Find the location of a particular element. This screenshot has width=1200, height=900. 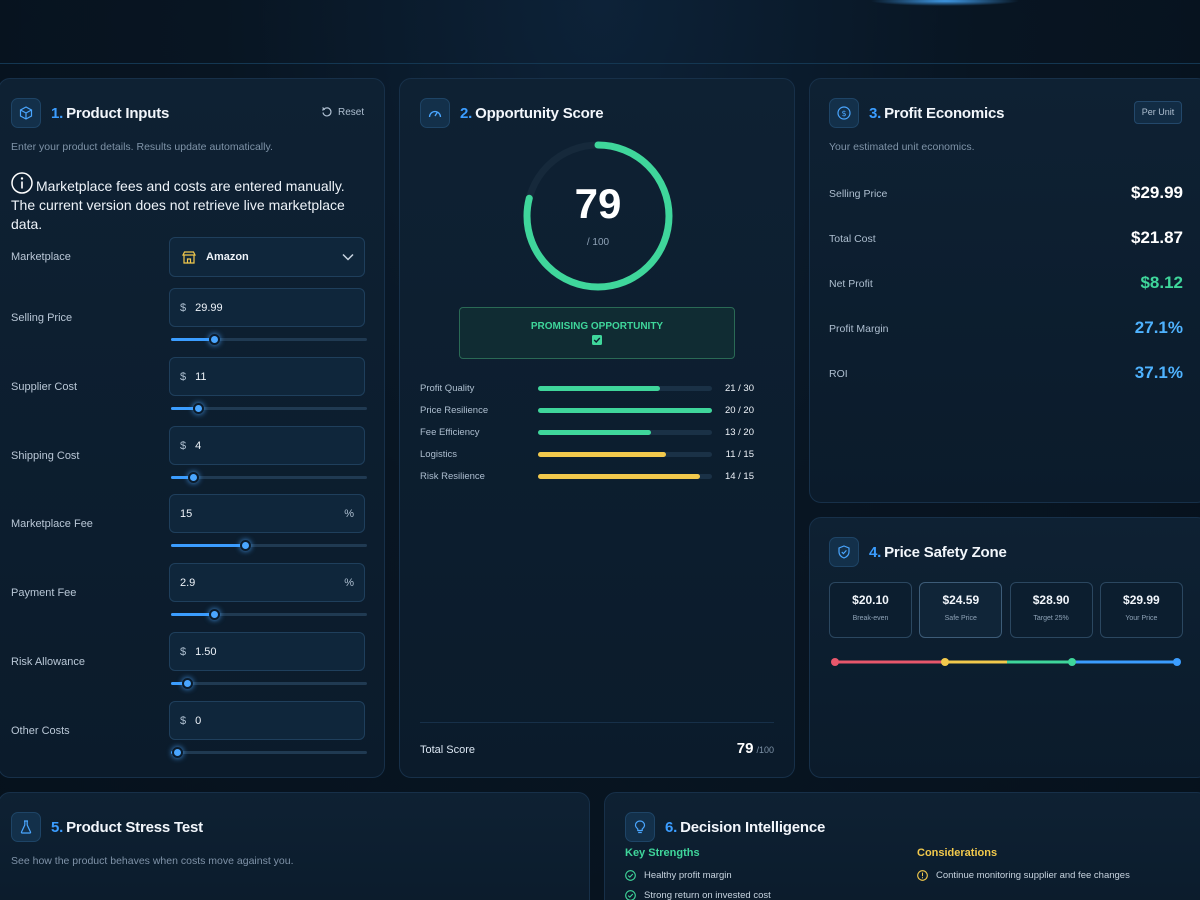

field-label: Risk Allowance is located at coordinates (48, 662).